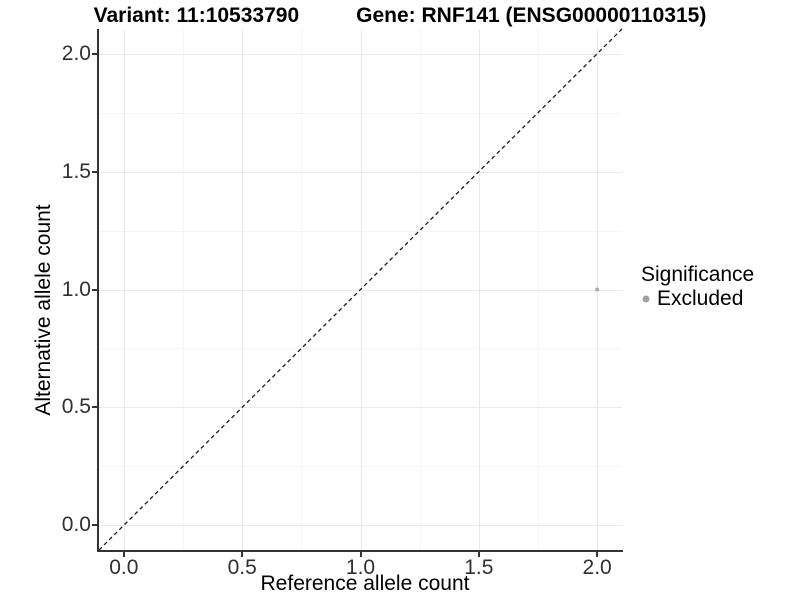  What do you see at coordinates (76, 53) in the screenshot?
I see `y-axis-tick-label: 2.0` at bounding box center [76, 53].